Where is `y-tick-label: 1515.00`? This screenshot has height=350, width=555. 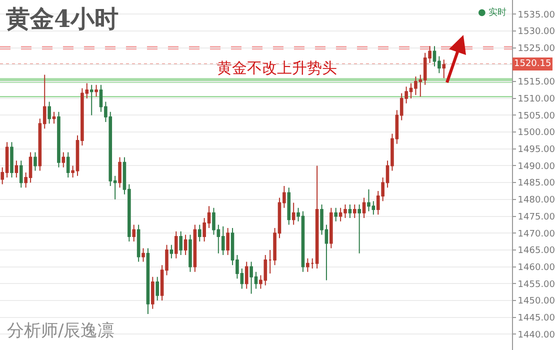 y-tick-label: 1515.00 is located at coordinates (536, 83).